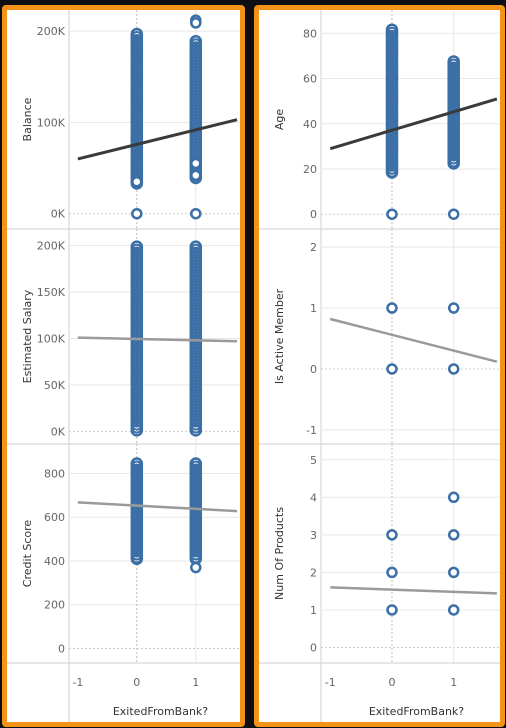 Image resolution: width=506 pixels, height=728 pixels. I want to click on scatter-plot-balance: 0K 100K 200K Balance, so click(130, 119).